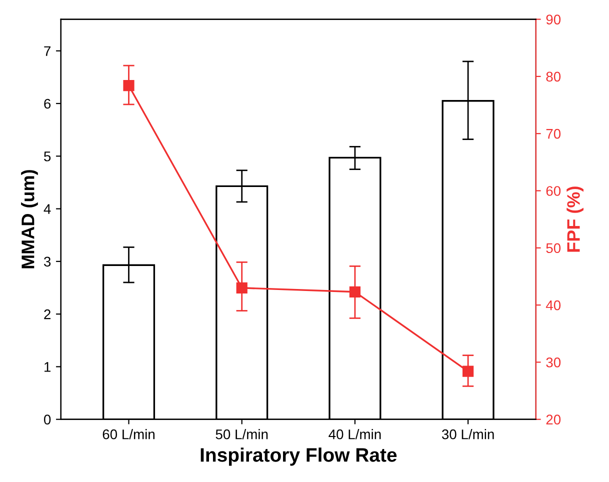  Describe the element at coordinates (47, 157) in the screenshot. I see `y-tick-label: 5` at that location.